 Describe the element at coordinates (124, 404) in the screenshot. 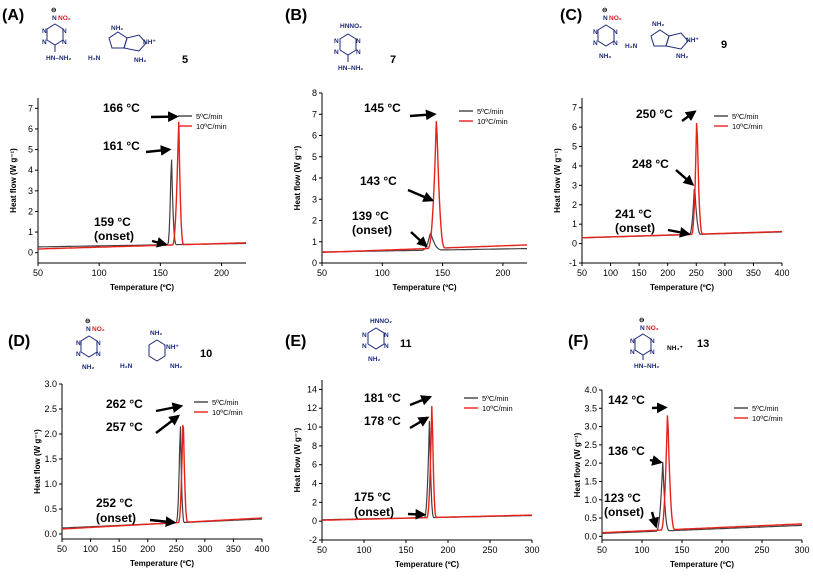

I see `annotation-label: 262 °C` at that location.